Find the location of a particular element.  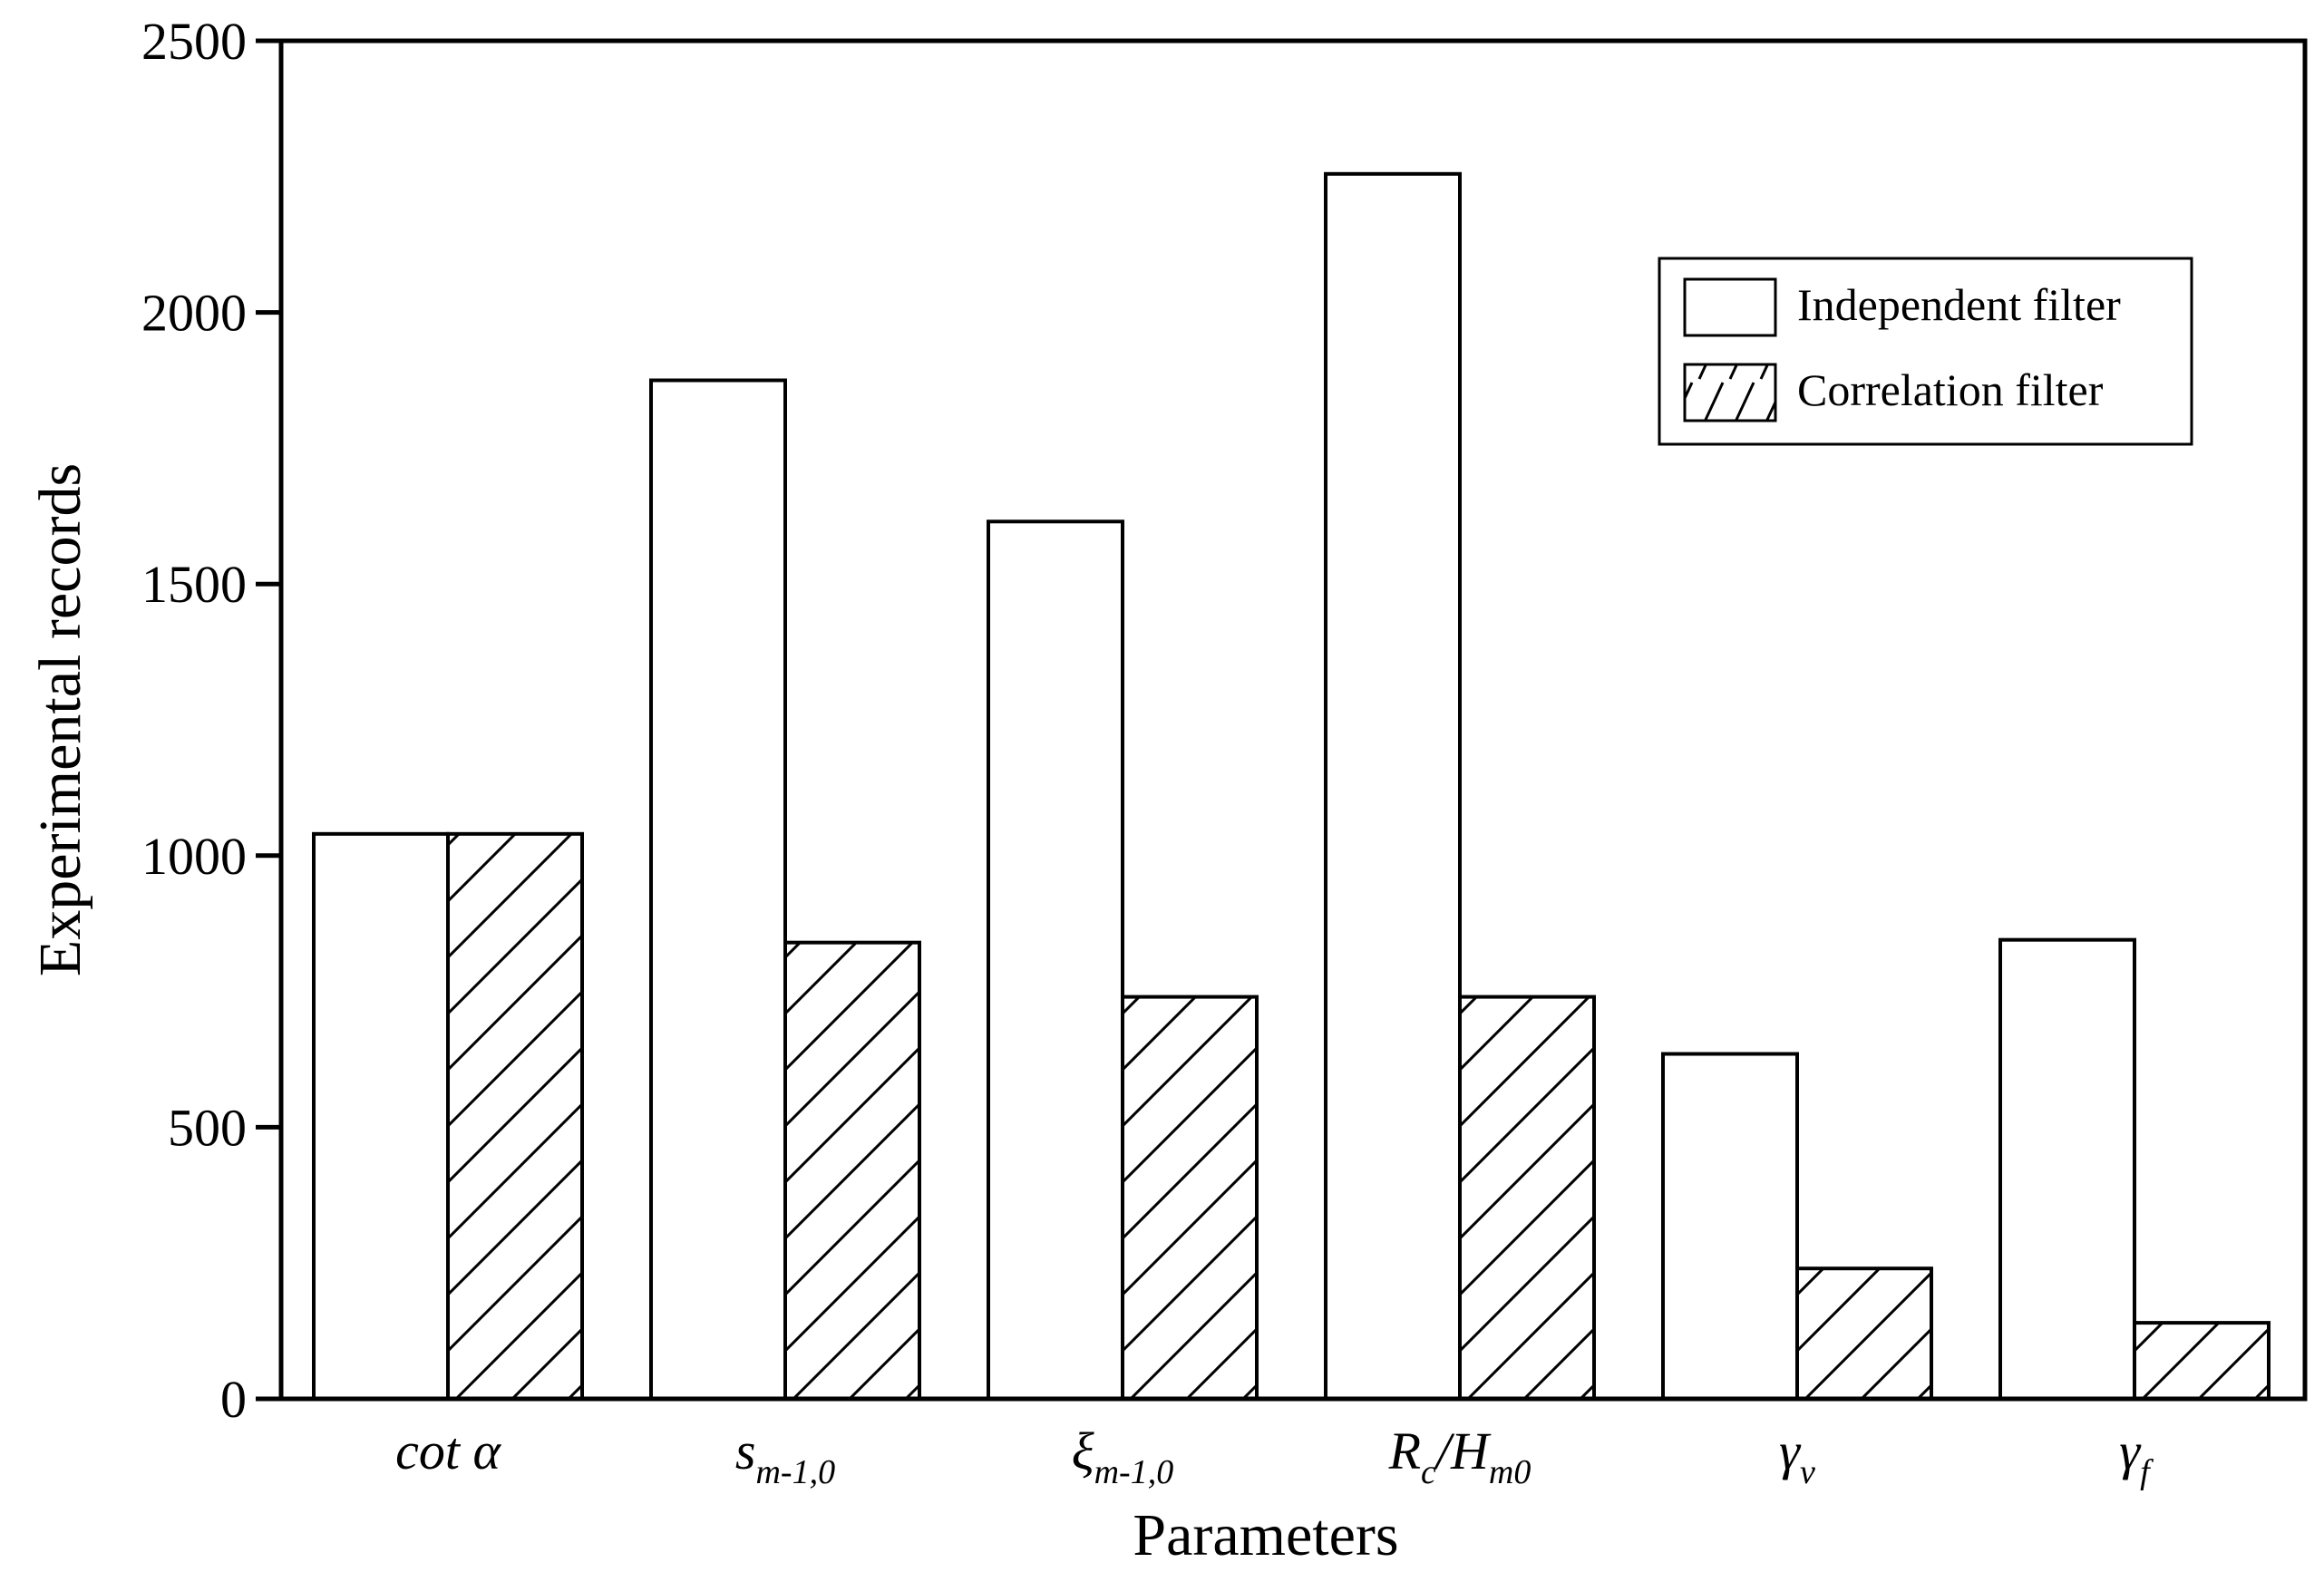

legend-label-correlation: Correlation filter is located at coordinates (1950, 389).